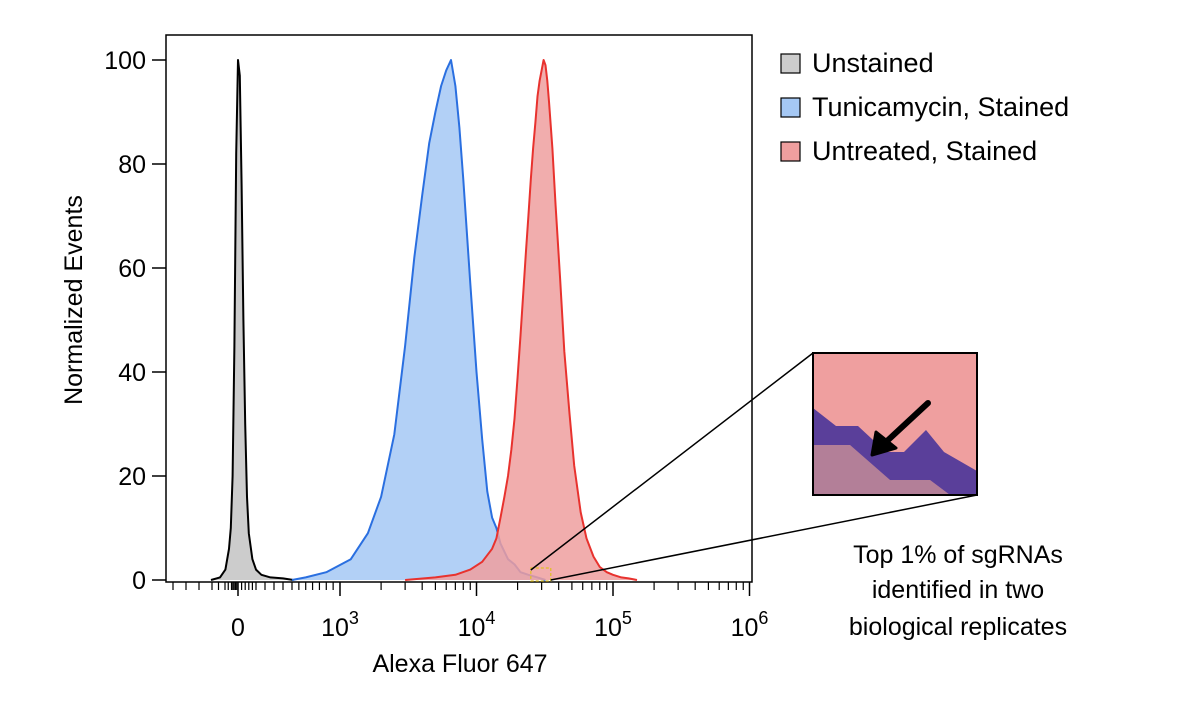 This screenshot has height=705, width=1200. I want to click on y-tick-label: 0, so click(139, 581).